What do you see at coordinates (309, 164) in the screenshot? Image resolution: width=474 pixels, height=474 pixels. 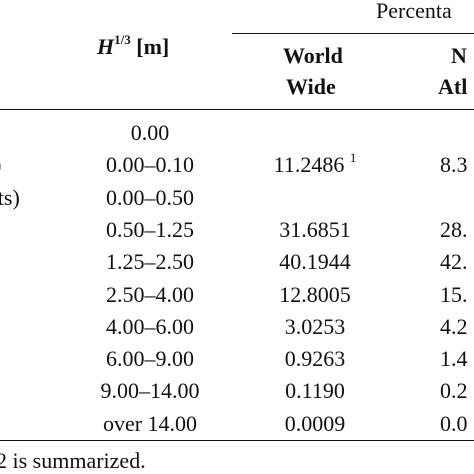 I see `world-wide-number: 11.2486` at bounding box center [309, 164].